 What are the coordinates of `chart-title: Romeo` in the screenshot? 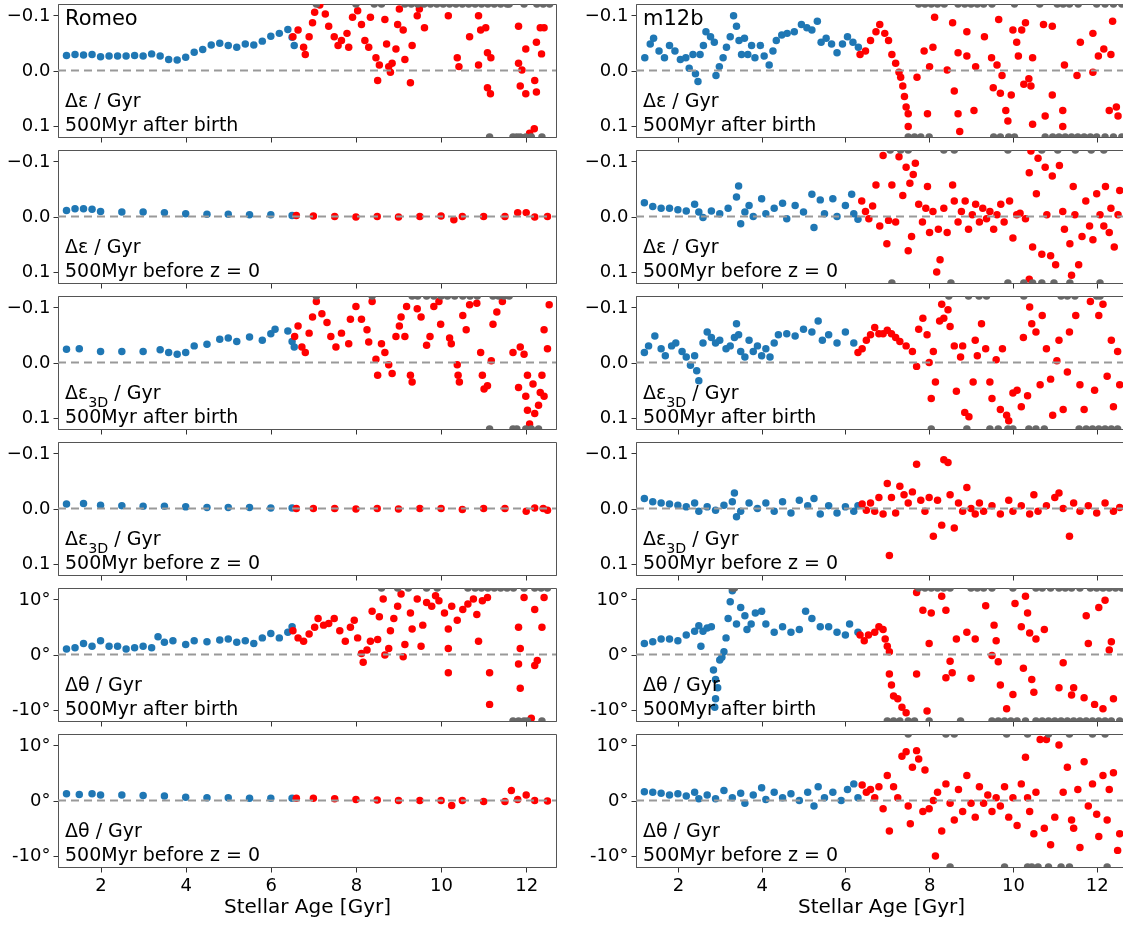 It's located at (101, 18).